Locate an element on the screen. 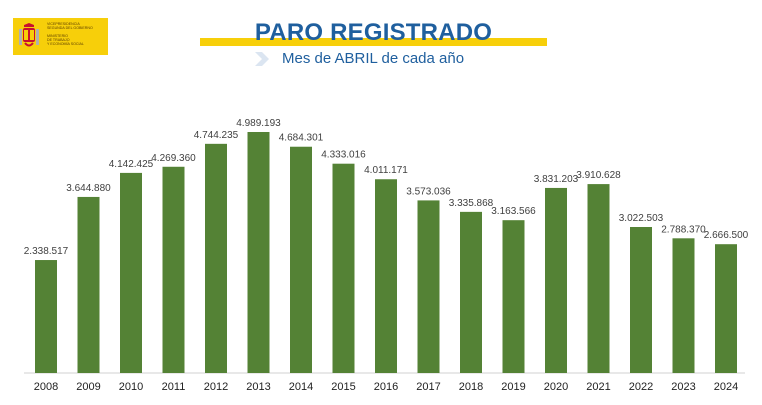 Image resolution: width=762 pixels, height=405 pixels. data-label-2009: 3.644.880 is located at coordinates (88, 188).